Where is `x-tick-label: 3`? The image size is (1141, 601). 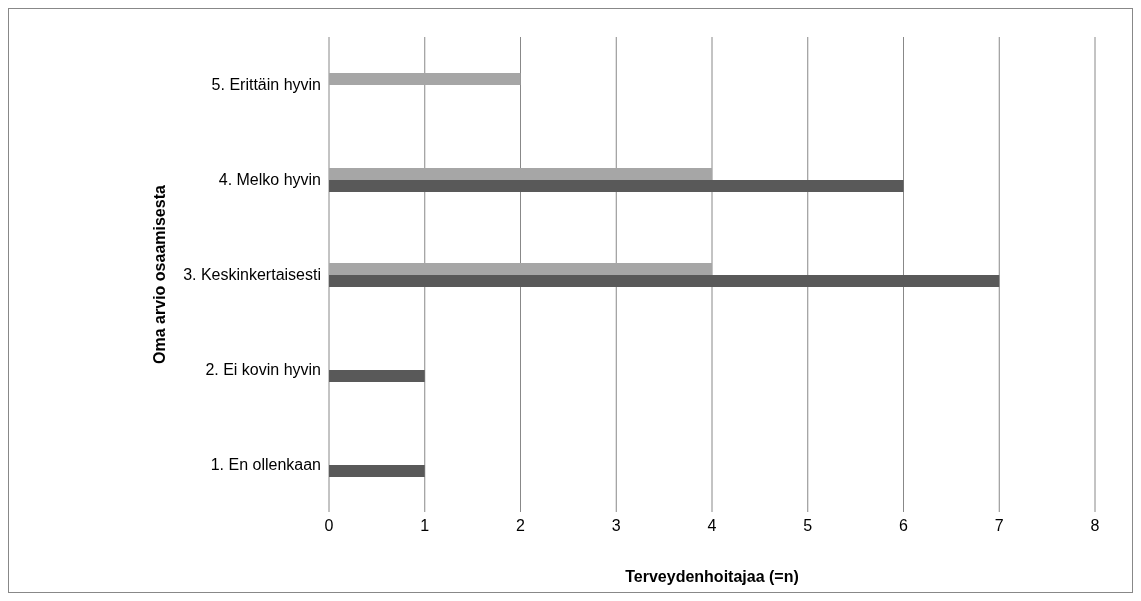 x-tick-label: 3 is located at coordinates (616, 526).